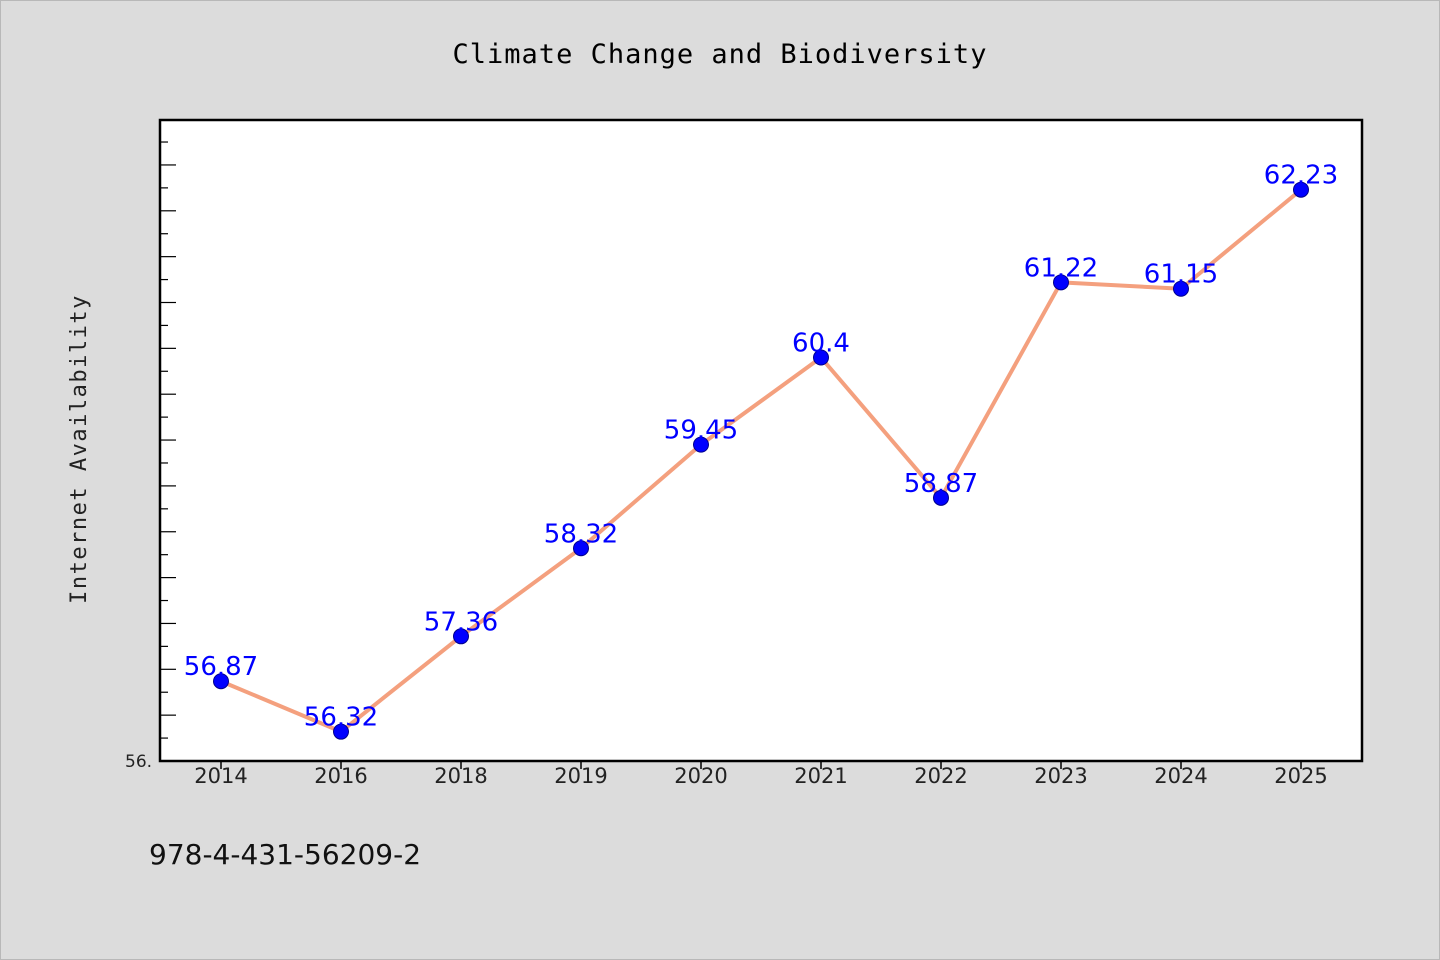 The width and height of the screenshot is (1440, 960). I want to click on data-label: 58.32, so click(581, 534).